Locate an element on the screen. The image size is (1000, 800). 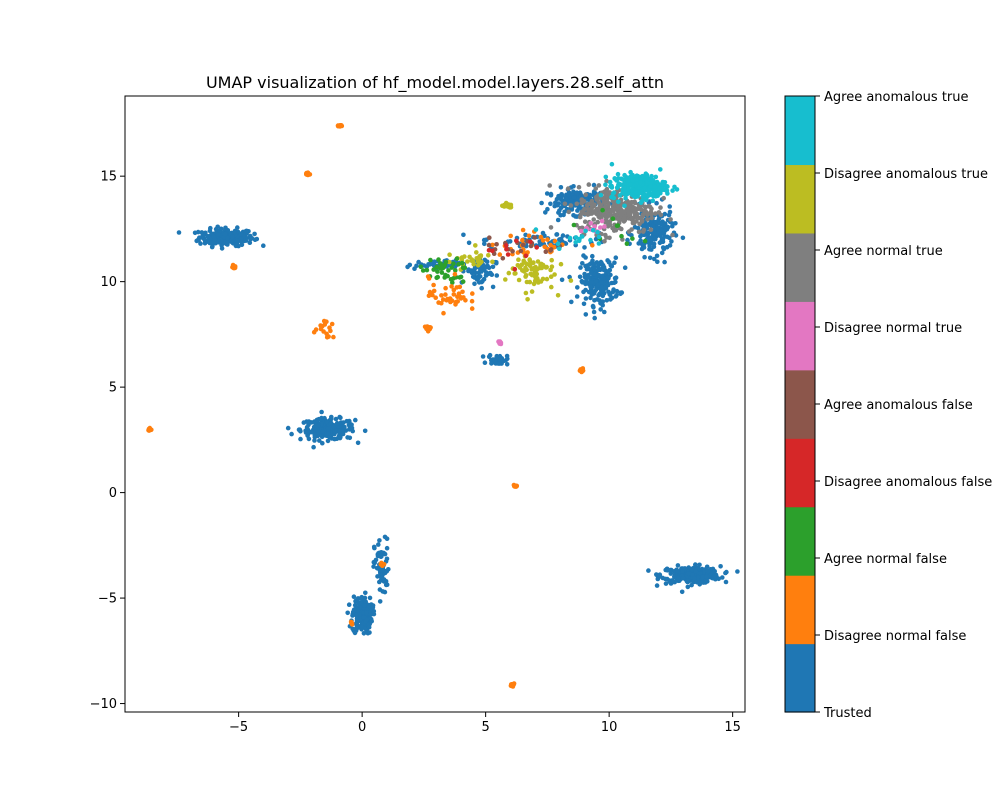
colorbar-label: Trusted is located at coordinates (847, 713).